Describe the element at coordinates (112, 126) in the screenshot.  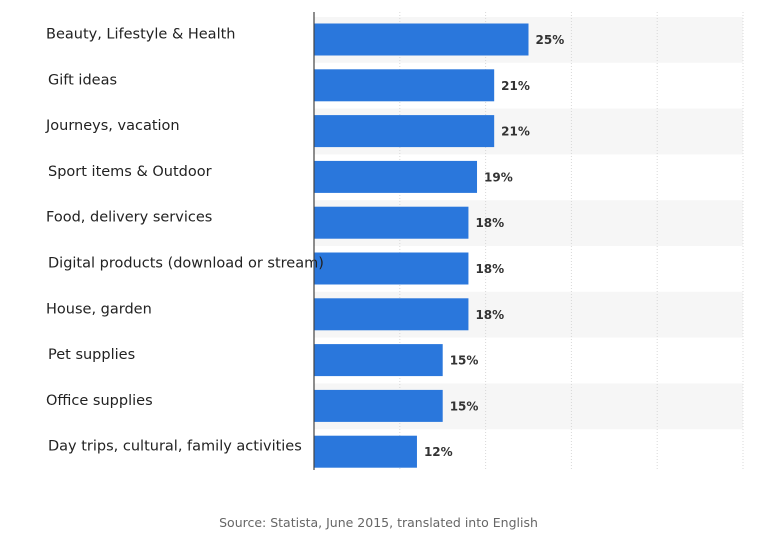
I see `category-label: Journeys, vacation` at that location.